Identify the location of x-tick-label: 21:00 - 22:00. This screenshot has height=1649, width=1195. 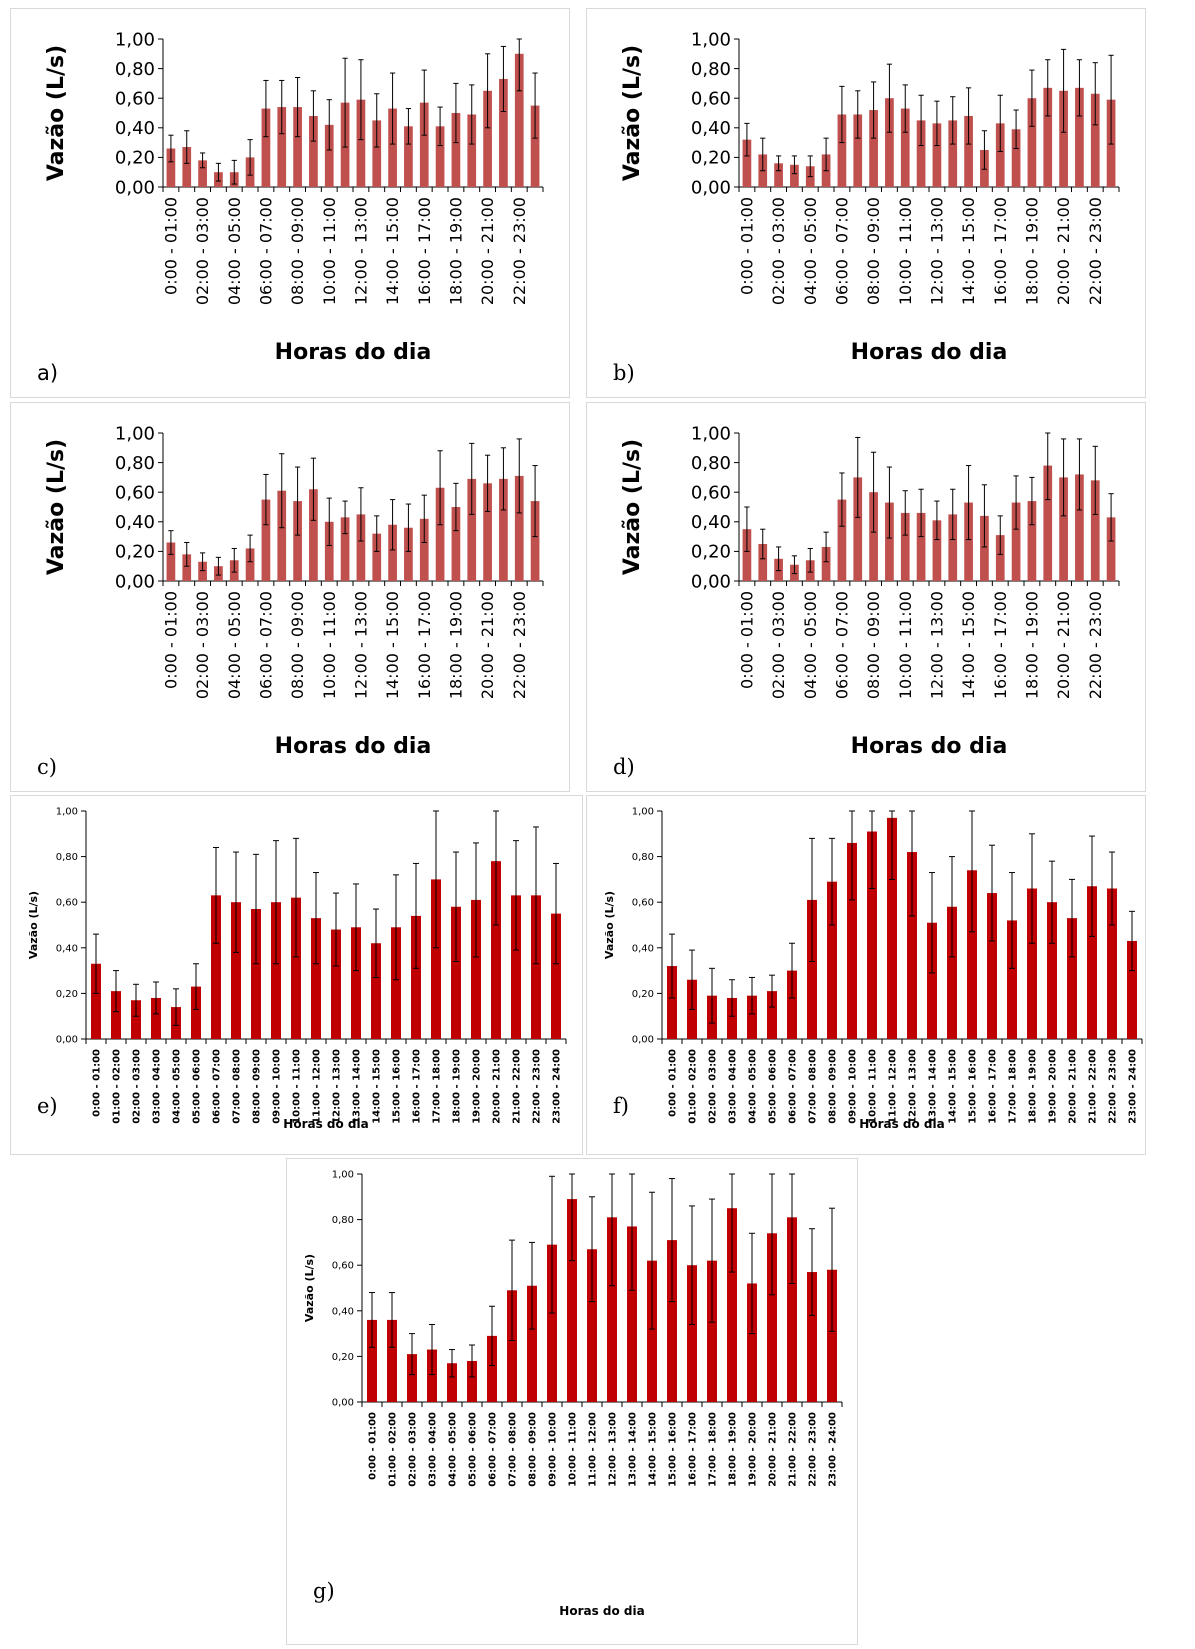
(1093, 1086).